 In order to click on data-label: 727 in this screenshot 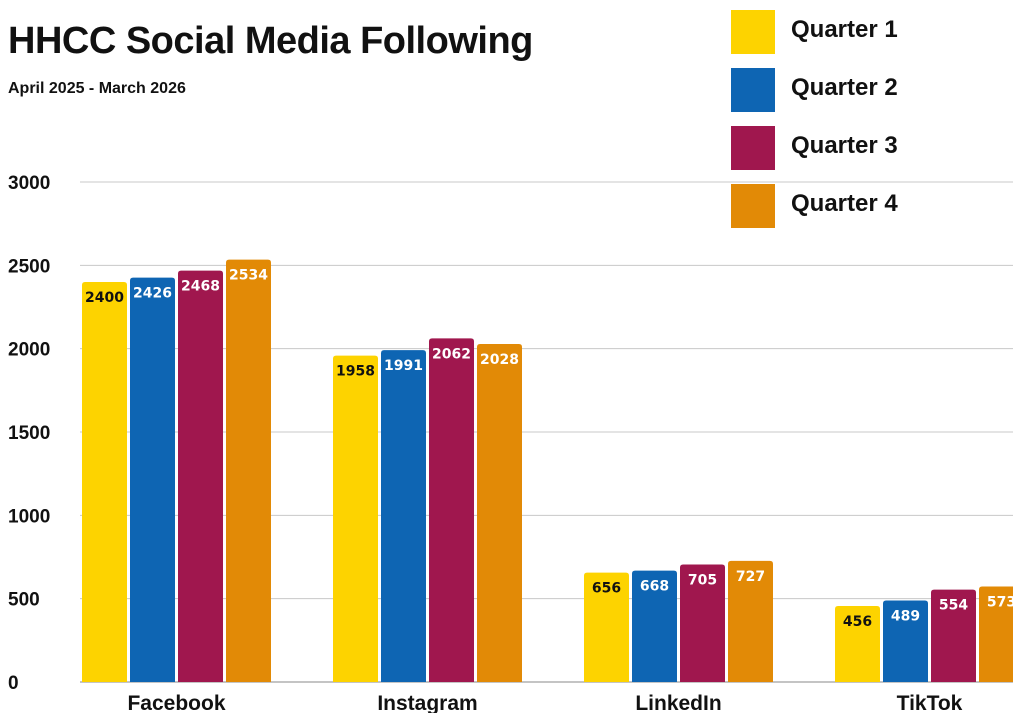, I will do `click(750, 577)`.